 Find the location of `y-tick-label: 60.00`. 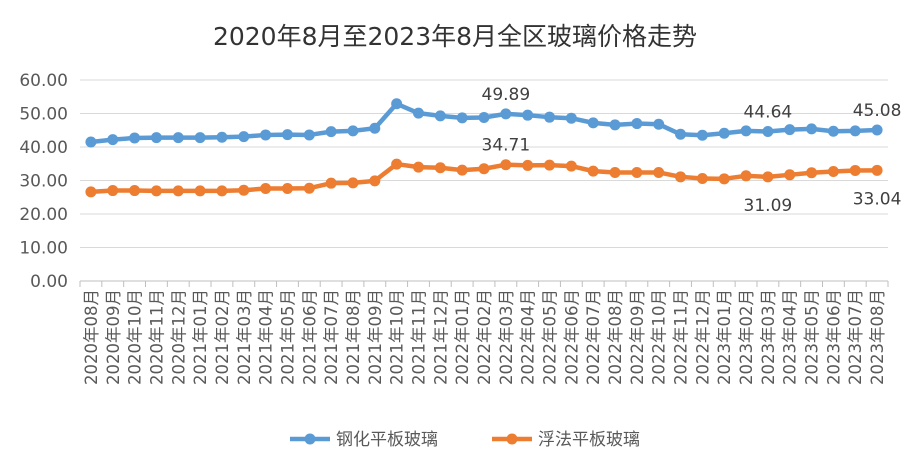

y-tick-label: 60.00 is located at coordinates (43, 81).